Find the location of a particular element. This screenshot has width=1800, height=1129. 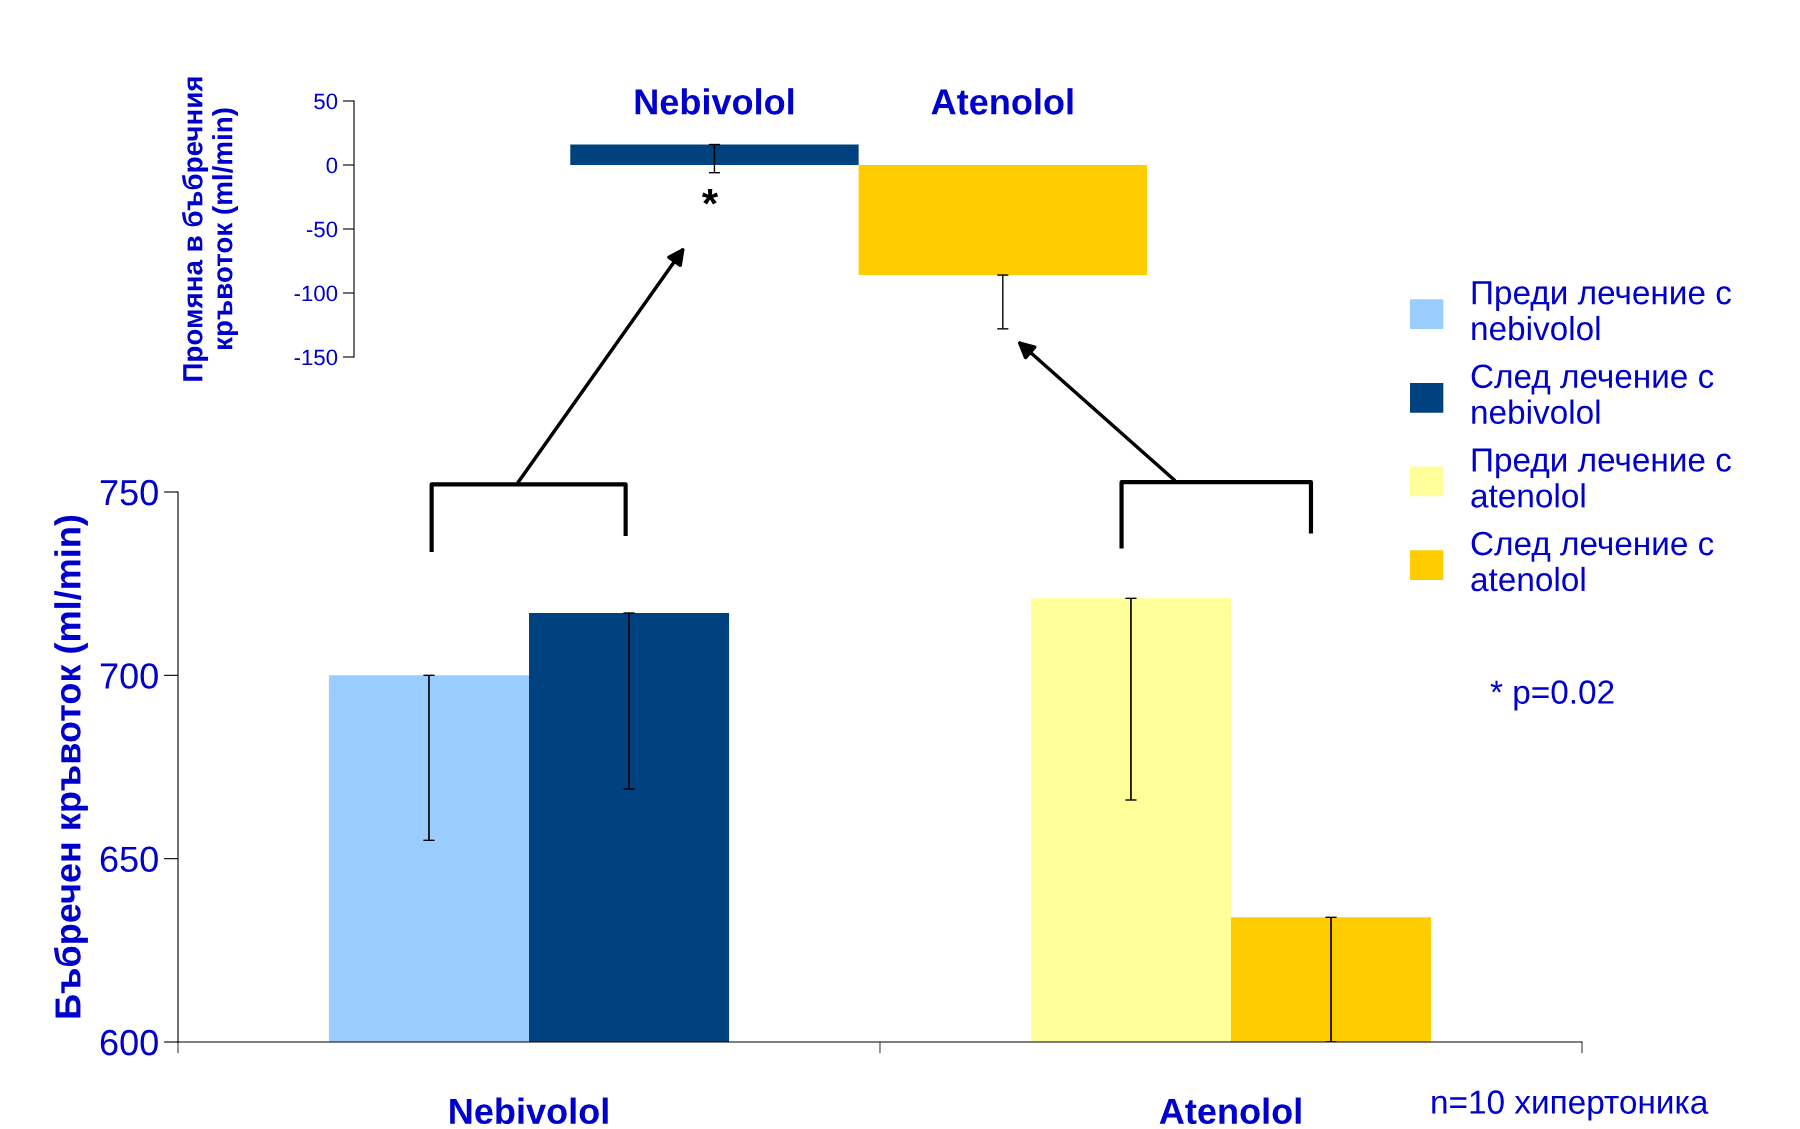

legend-label: Преди лечение с atenolol is located at coordinates (1601, 478).